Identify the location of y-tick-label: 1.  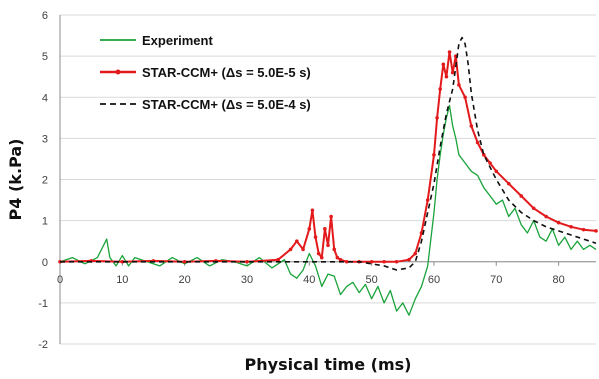
(45, 222).